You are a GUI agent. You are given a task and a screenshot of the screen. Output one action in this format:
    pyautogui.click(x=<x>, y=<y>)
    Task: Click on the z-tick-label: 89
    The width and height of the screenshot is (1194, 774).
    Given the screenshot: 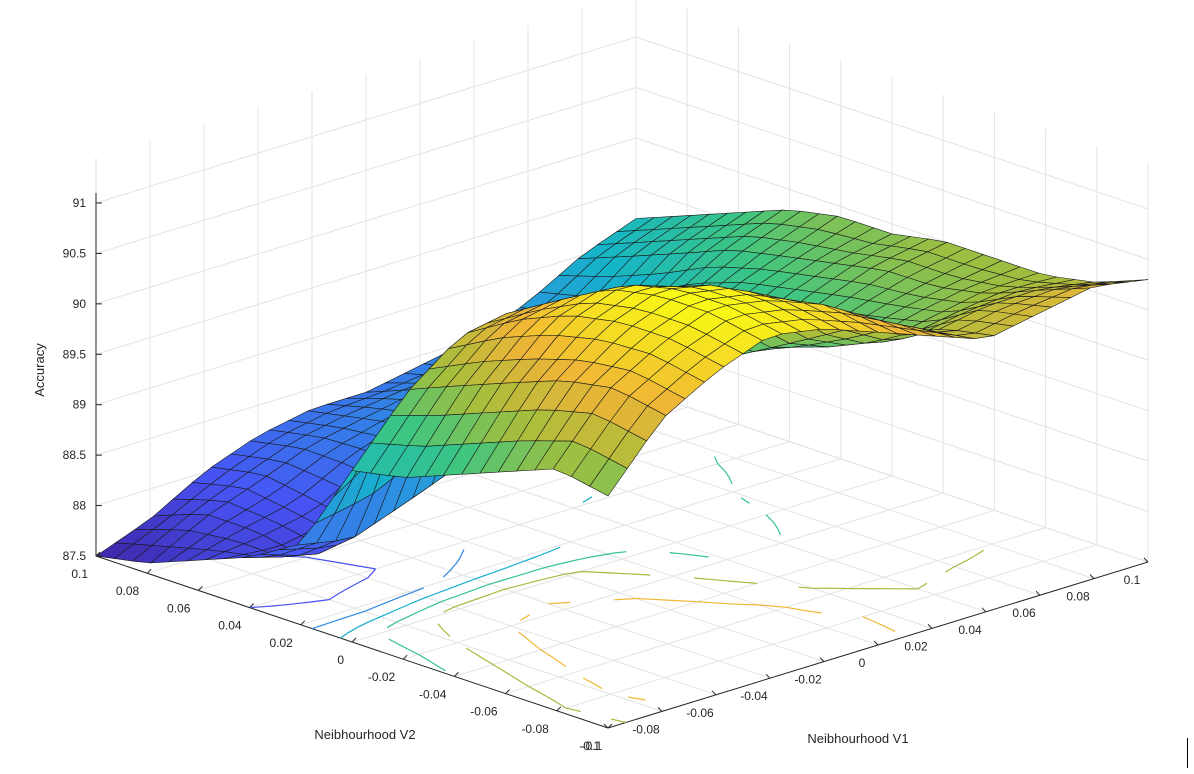 What is the action you would take?
    pyautogui.click(x=80, y=405)
    